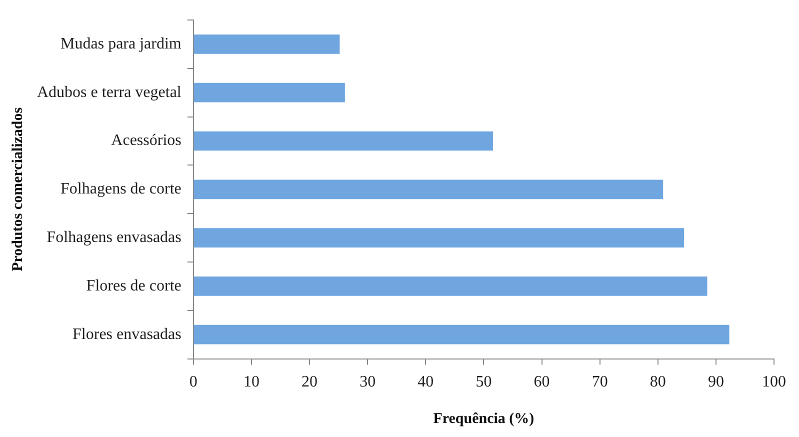 This screenshot has width=799, height=437. What do you see at coordinates (251, 382) in the screenshot?
I see `x-tick-label: 10` at bounding box center [251, 382].